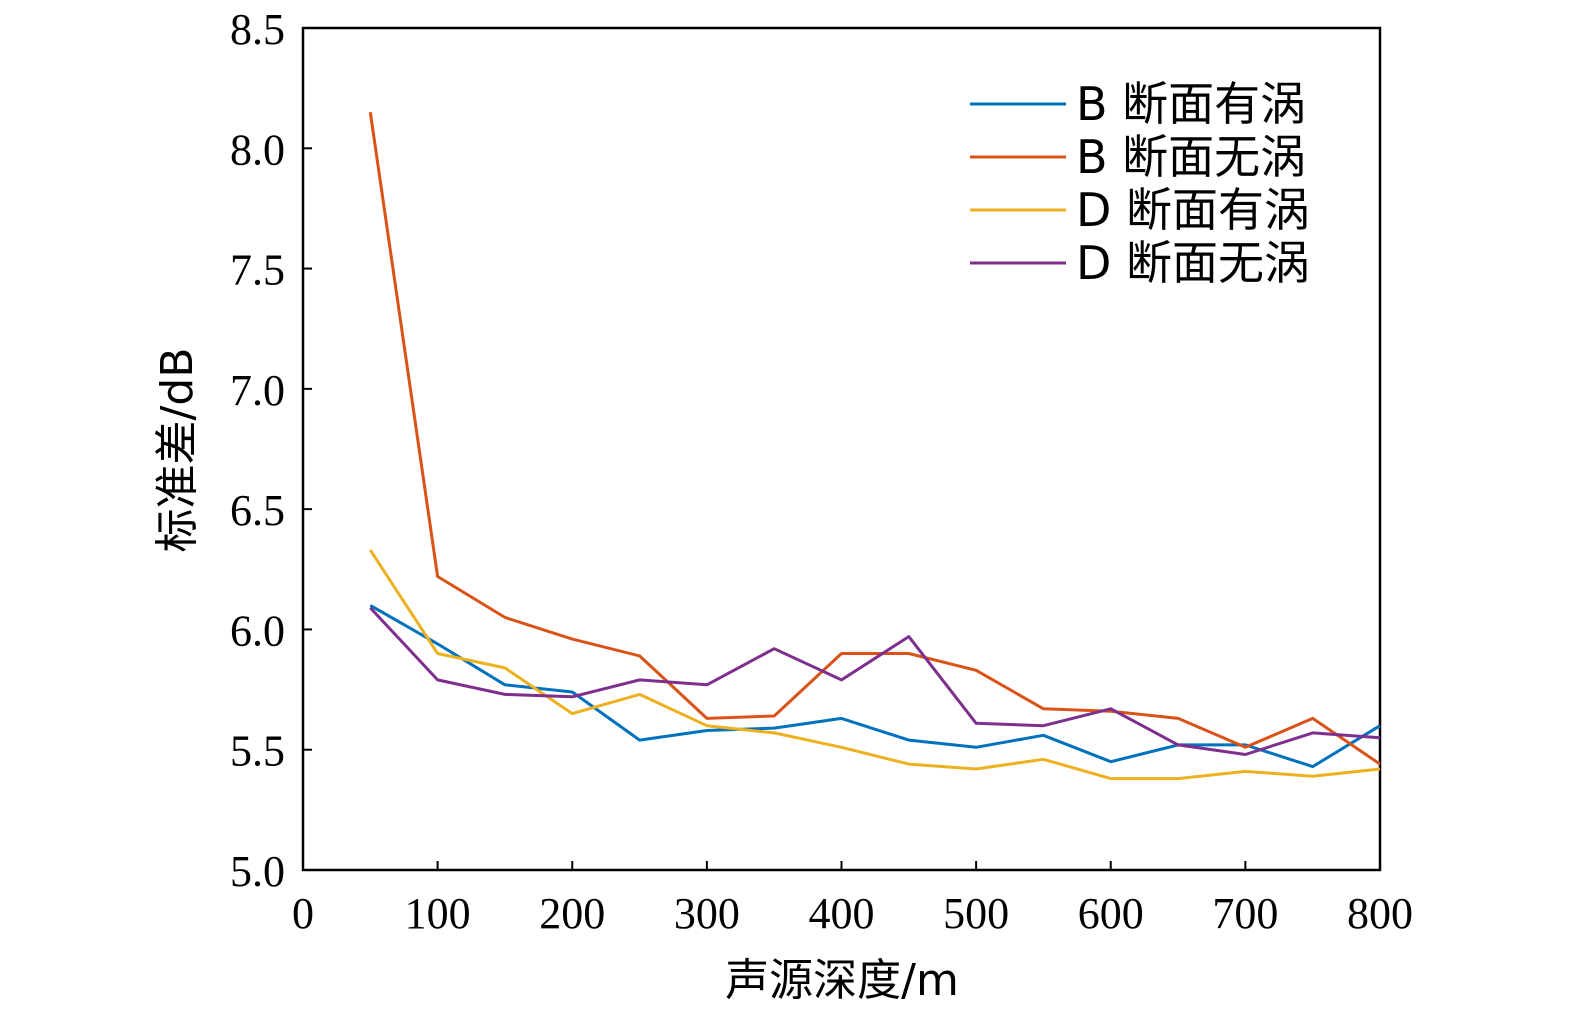  I want to click on x-axis: 0 100 200 300 400 500 600 700 800, so click(852, 899).